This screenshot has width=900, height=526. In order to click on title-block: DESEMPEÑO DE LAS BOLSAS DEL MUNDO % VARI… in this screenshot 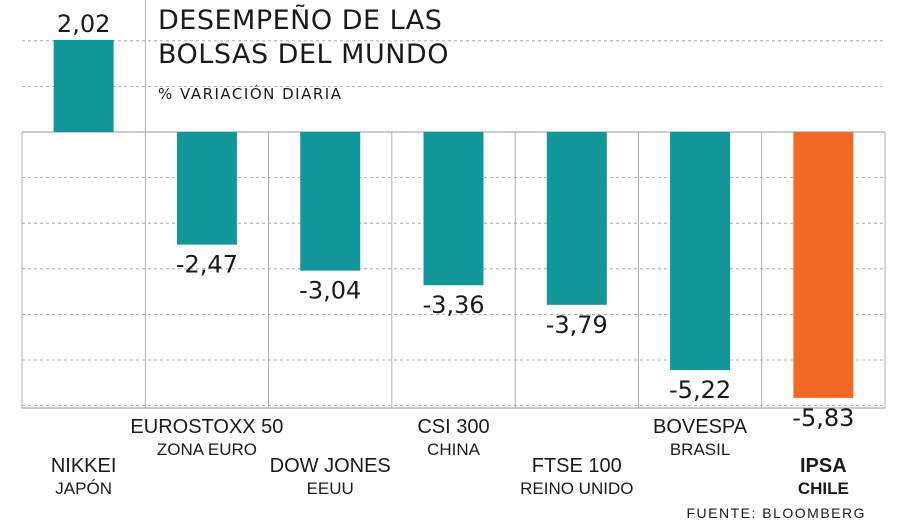, I will do `click(303, 53)`.